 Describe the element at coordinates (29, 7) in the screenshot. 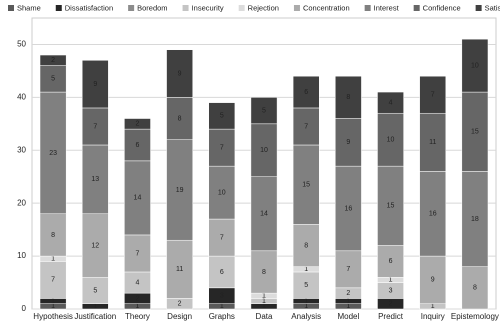

I see `legend-label: Shame` at that location.